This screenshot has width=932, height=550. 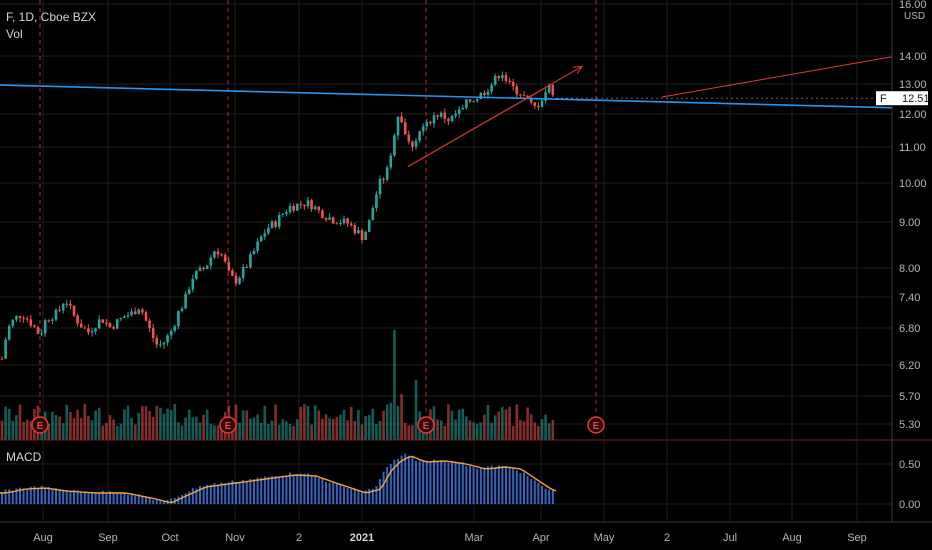 I want to click on time-tick-label: Oct, so click(x=169, y=538).